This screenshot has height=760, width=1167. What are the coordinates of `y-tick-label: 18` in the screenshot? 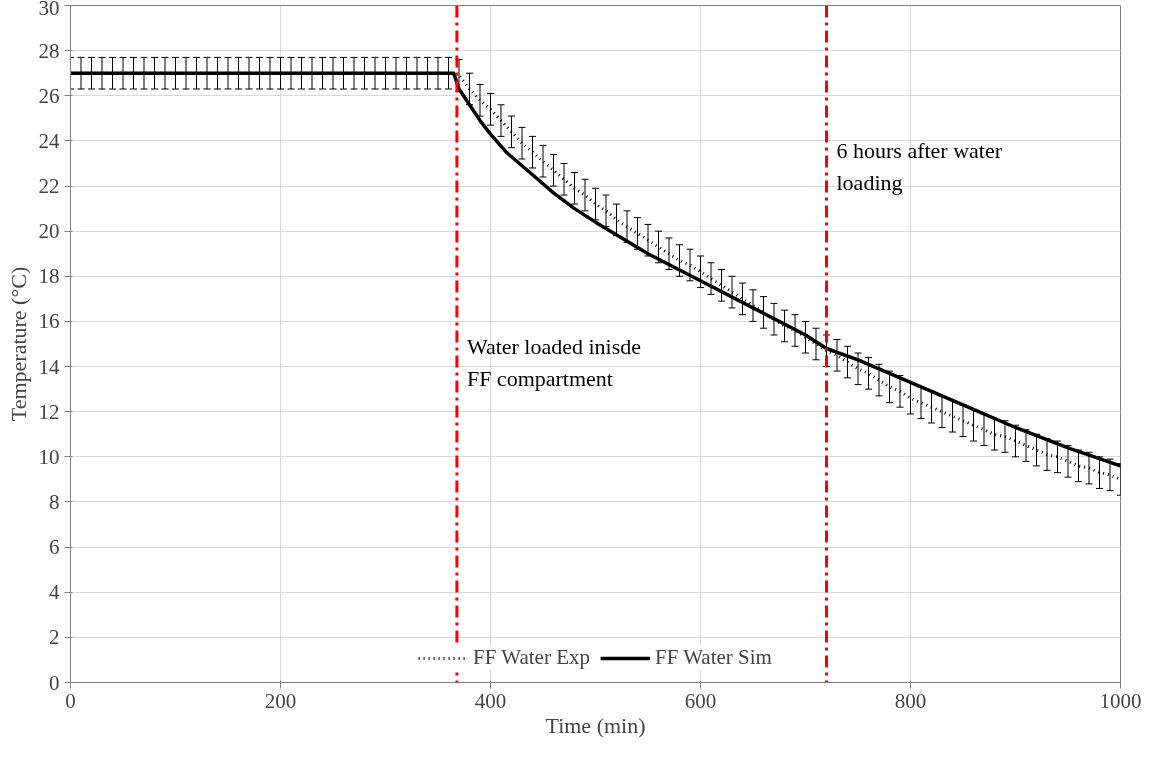 It's located at (49, 276).